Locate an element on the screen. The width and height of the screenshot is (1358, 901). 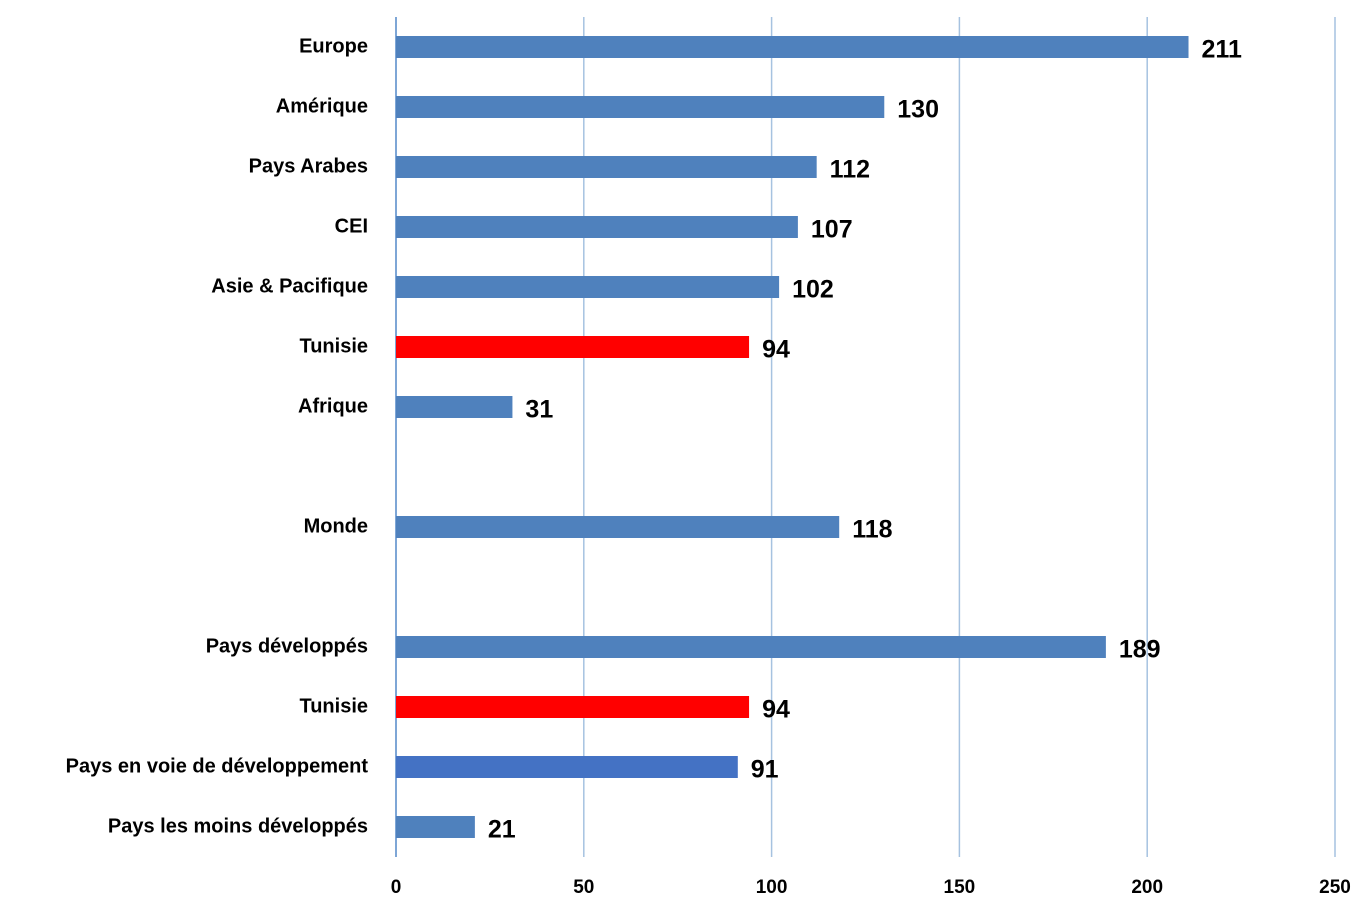
x-tick-label: 150 is located at coordinates (960, 887).